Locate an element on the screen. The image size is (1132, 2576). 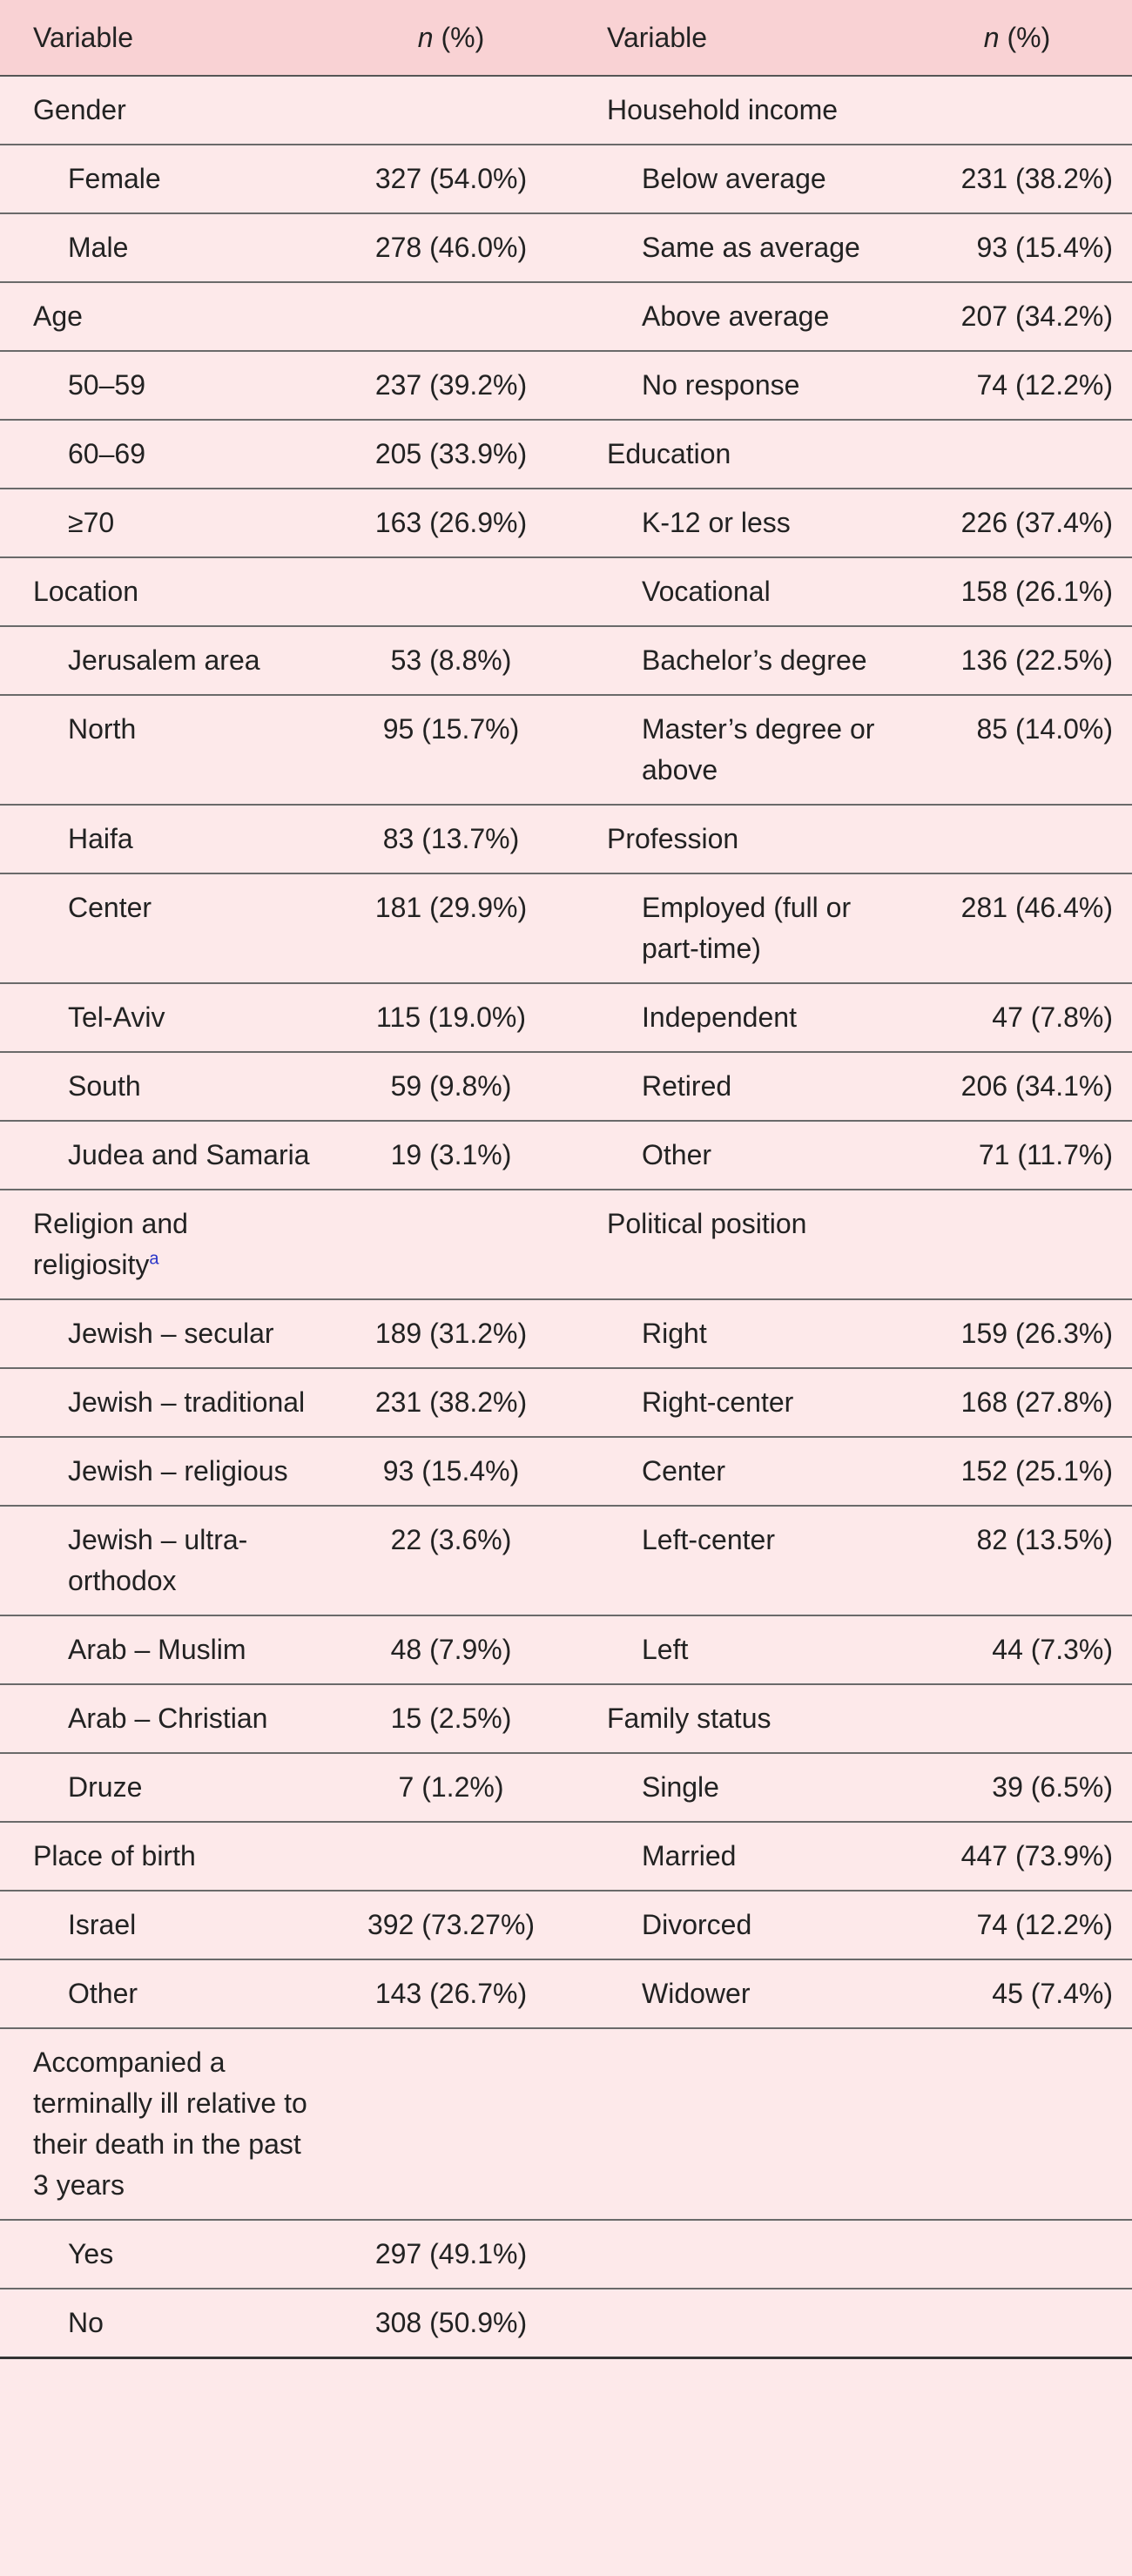
table-row: Male 278 (46.0%) Same as average 93 (15.4%) is located at coordinates (566, 248).